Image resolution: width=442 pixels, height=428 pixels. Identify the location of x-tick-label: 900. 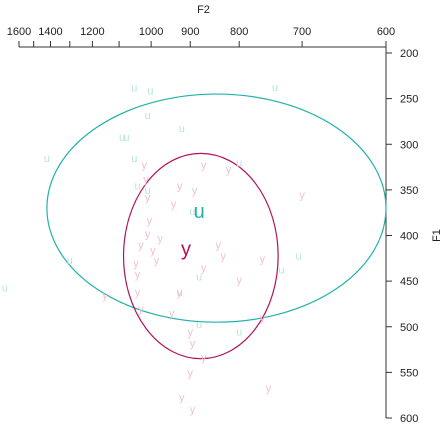
(190, 32).